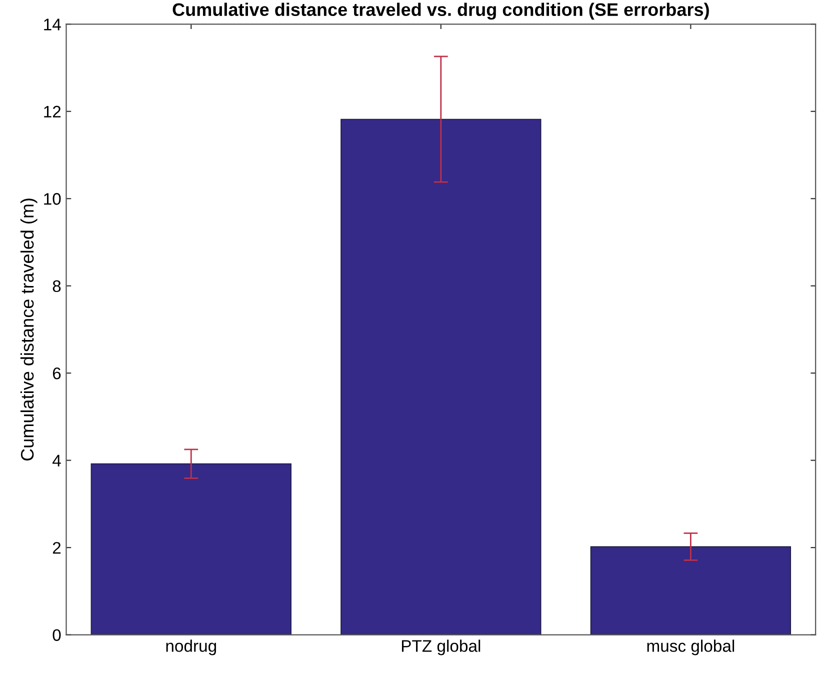 Image resolution: width=828 pixels, height=690 pixels. What do you see at coordinates (441, 648) in the screenshot?
I see `x-tick-label: PTZ global` at bounding box center [441, 648].